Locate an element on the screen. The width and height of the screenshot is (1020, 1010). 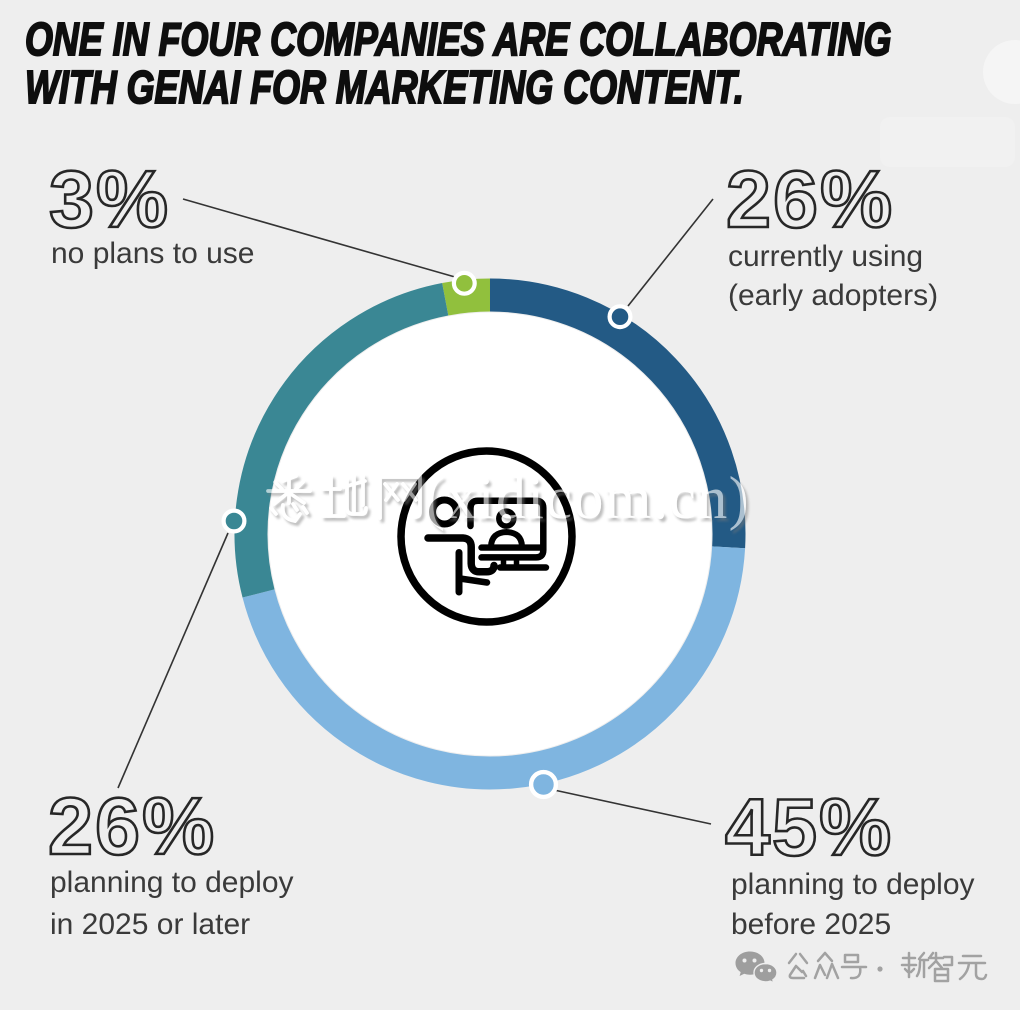
svg-text: (xidicom.cn) is located at coordinates (587, 498).